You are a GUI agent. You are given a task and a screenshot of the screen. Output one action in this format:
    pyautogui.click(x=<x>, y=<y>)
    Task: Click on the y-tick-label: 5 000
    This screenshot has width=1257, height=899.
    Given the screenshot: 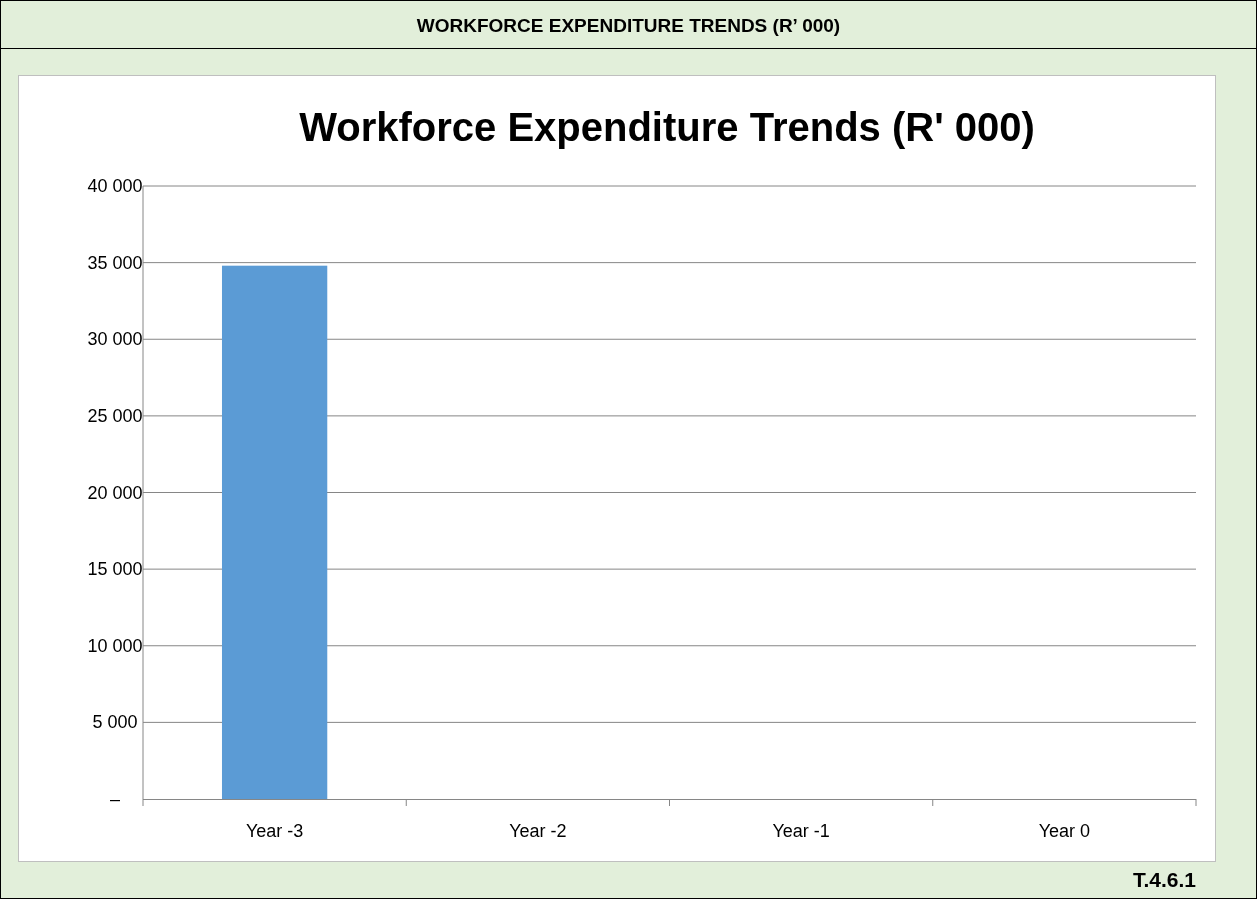 What is the action you would take?
    pyautogui.click(x=115, y=722)
    